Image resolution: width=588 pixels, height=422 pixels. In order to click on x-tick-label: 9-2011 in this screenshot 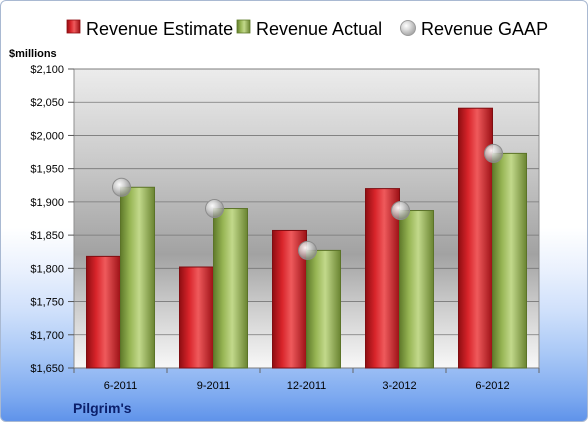, I will do `click(213, 386)`.